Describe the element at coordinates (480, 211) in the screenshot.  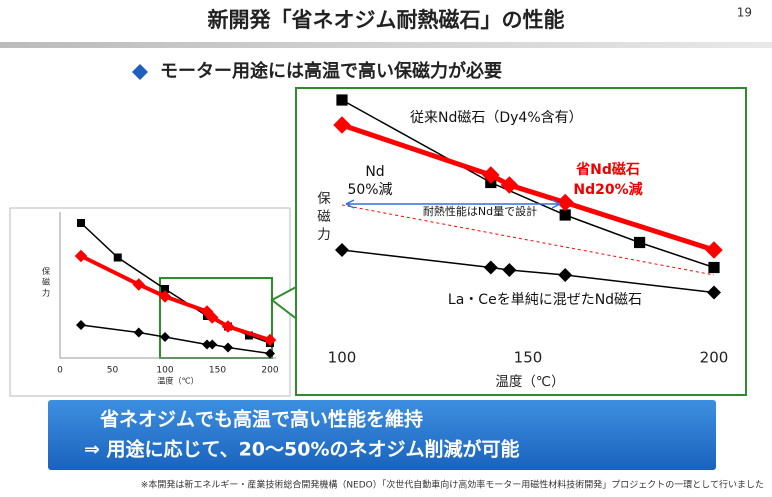
I see `annotation: 耐熱性能はNd量で設計` at that location.